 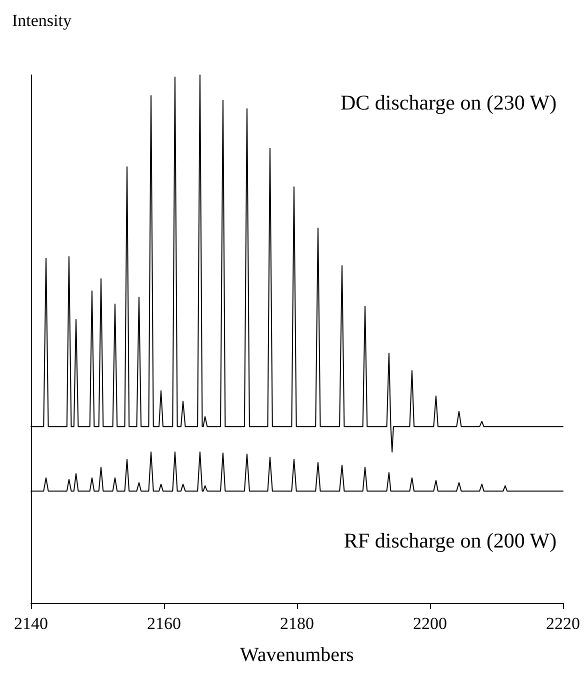 What do you see at coordinates (430, 623) in the screenshot?
I see `x-tick-label: 2200` at bounding box center [430, 623].